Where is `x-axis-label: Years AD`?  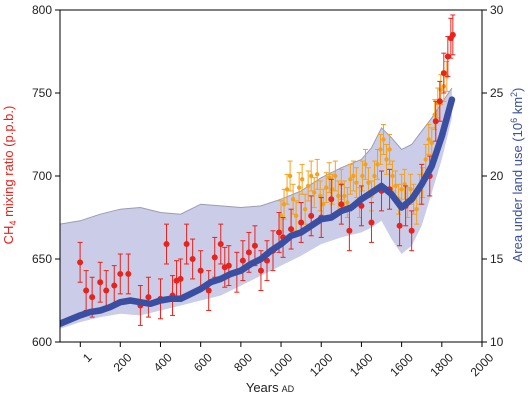
x-axis-label: Years AD is located at coordinates (270, 387).